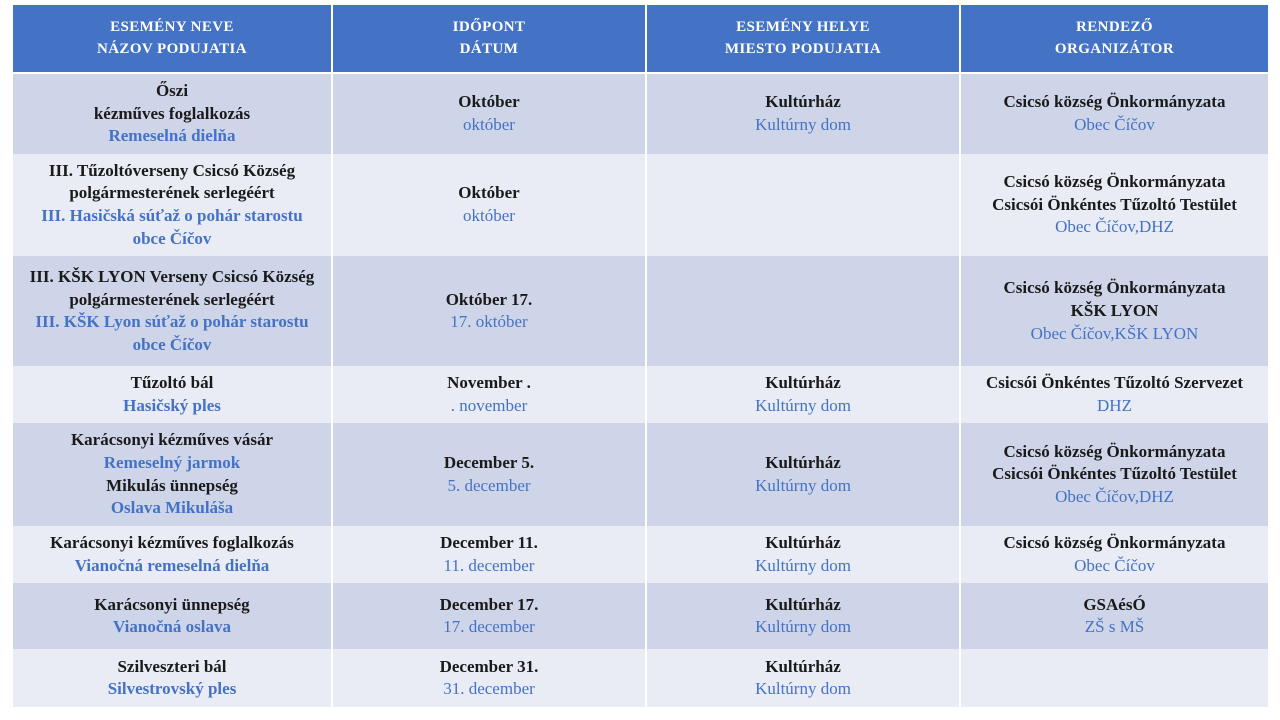 The image size is (1280, 720). Describe the element at coordinates (803, 38) in the screenshot. I see `col-header-place: ESEMÉNY HELYE MIESTO PODUJATIA` at that location.